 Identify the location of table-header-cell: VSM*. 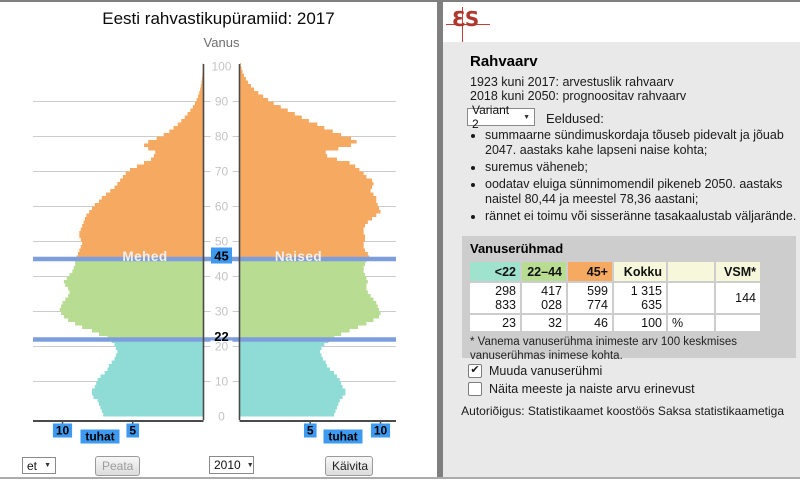
(738, 271).